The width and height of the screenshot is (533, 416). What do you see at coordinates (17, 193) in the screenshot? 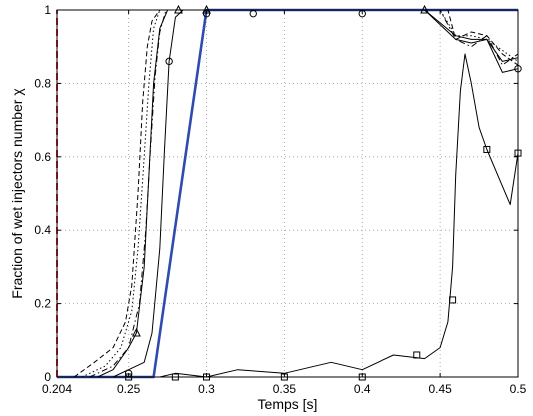
I see `y-axis-label: Fraction of wet injectors number χ` at bounding box center [17, 193].